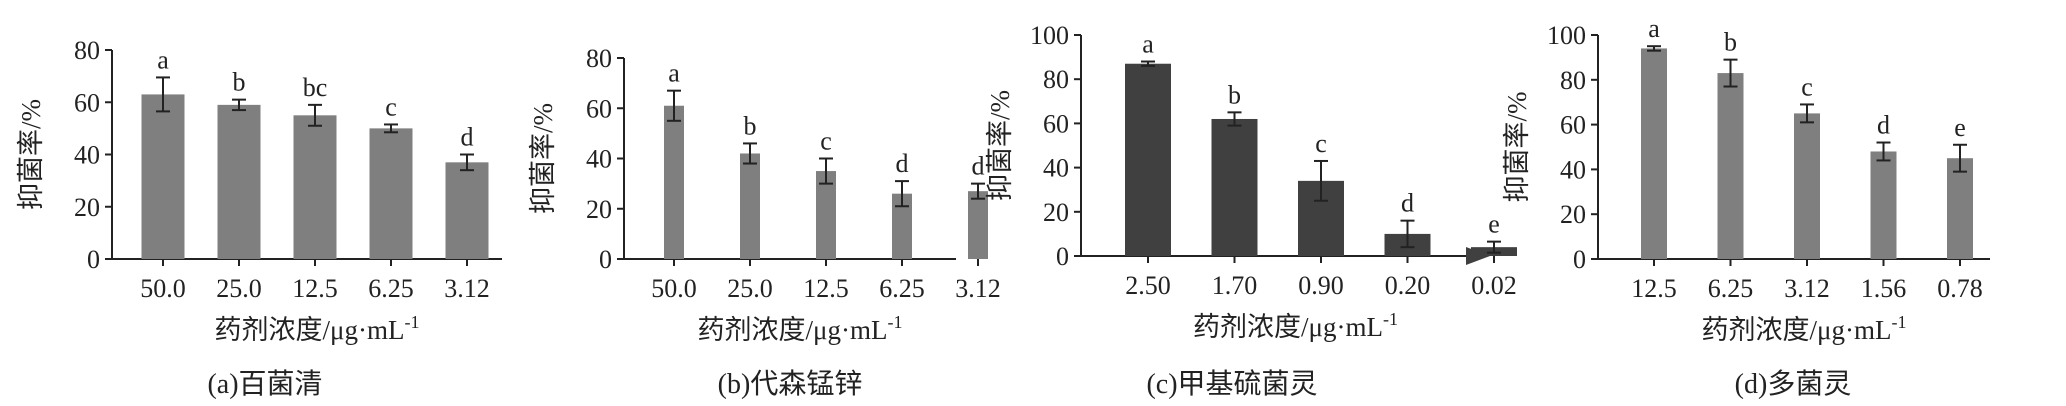 Image resolution: width=2066 pixels, height=406 pixels. Describe the element at coordinates (1960, 288) in the screenshot. I see `x-tick-label: 0.78` at that location.